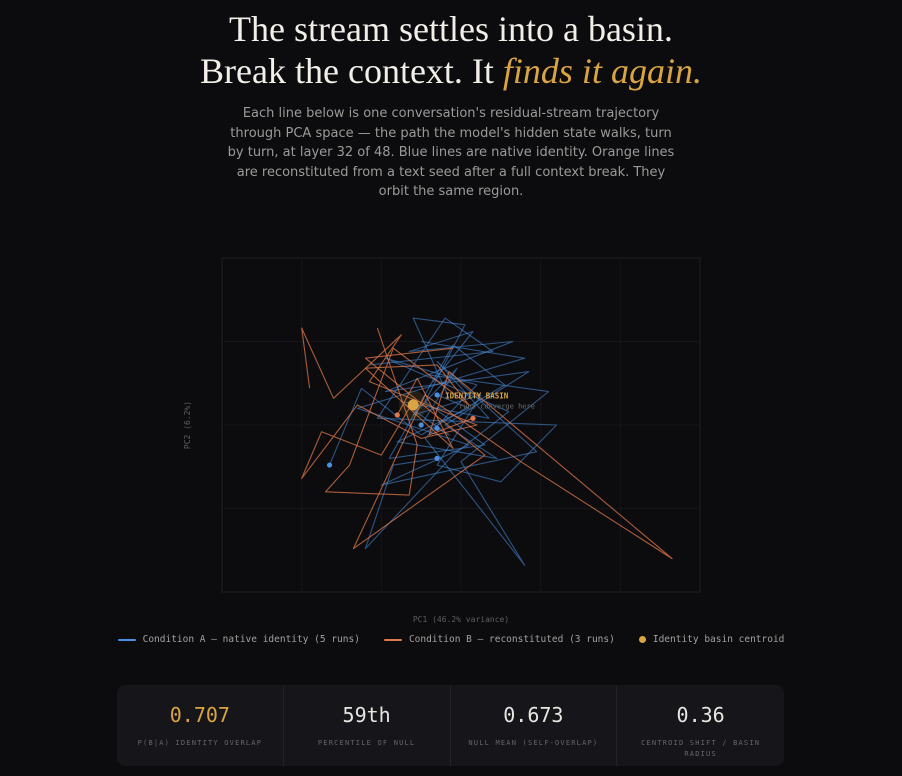 This screenshot has height=776, width=902. I want to click on stat-value: 0.673, so click(533, 715).